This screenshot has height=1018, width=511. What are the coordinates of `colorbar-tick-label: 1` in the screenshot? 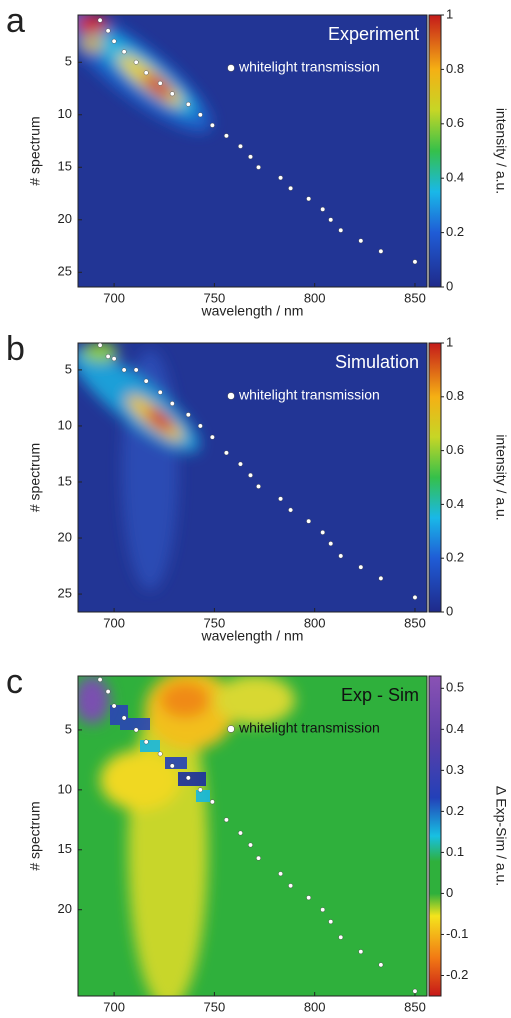 It's located at (449, 341).